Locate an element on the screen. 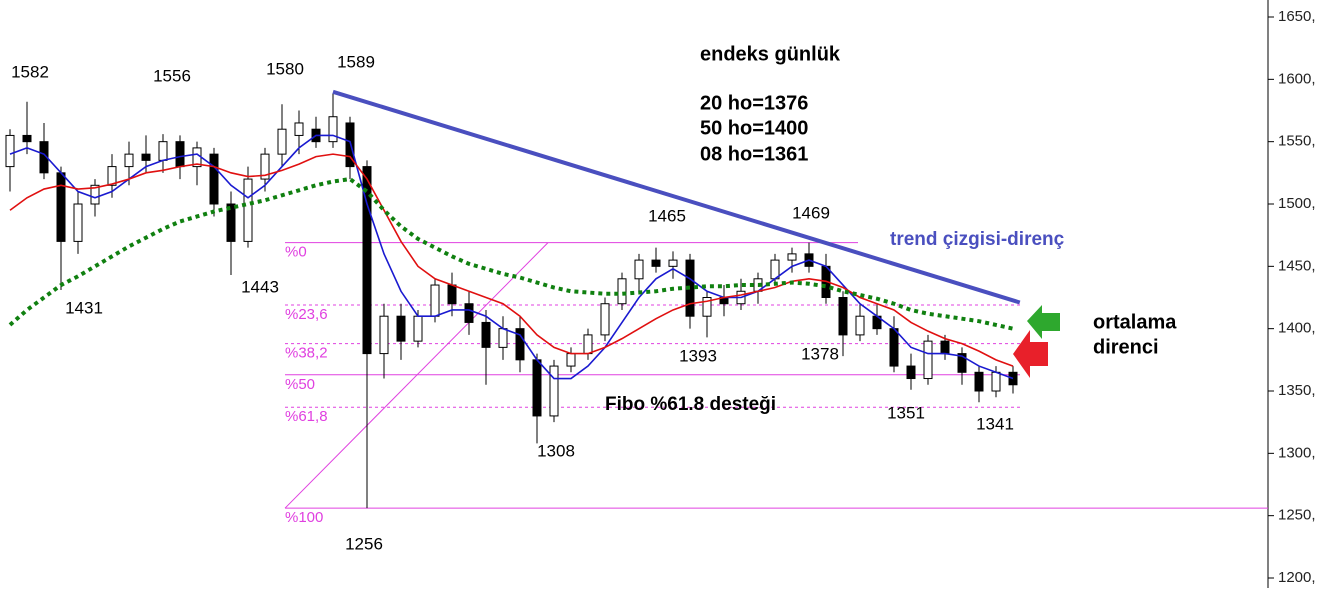  fib-label: %50 is located at coordinates (300, 384).